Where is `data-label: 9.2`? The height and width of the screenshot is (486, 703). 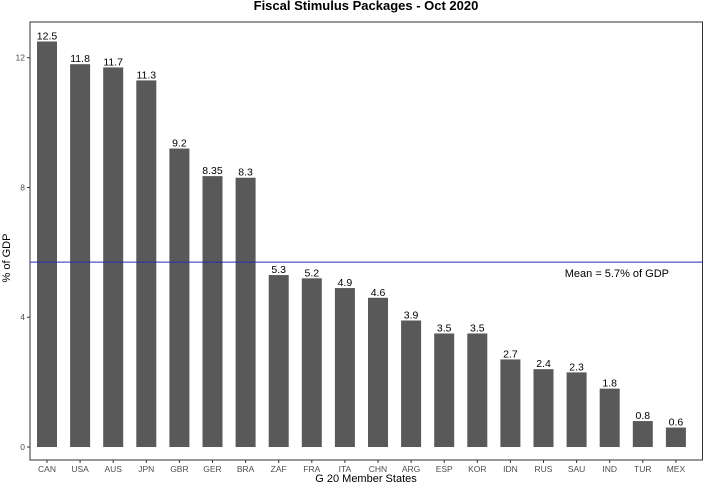
data-label: 9.2 is located at coordinates (179, 144).